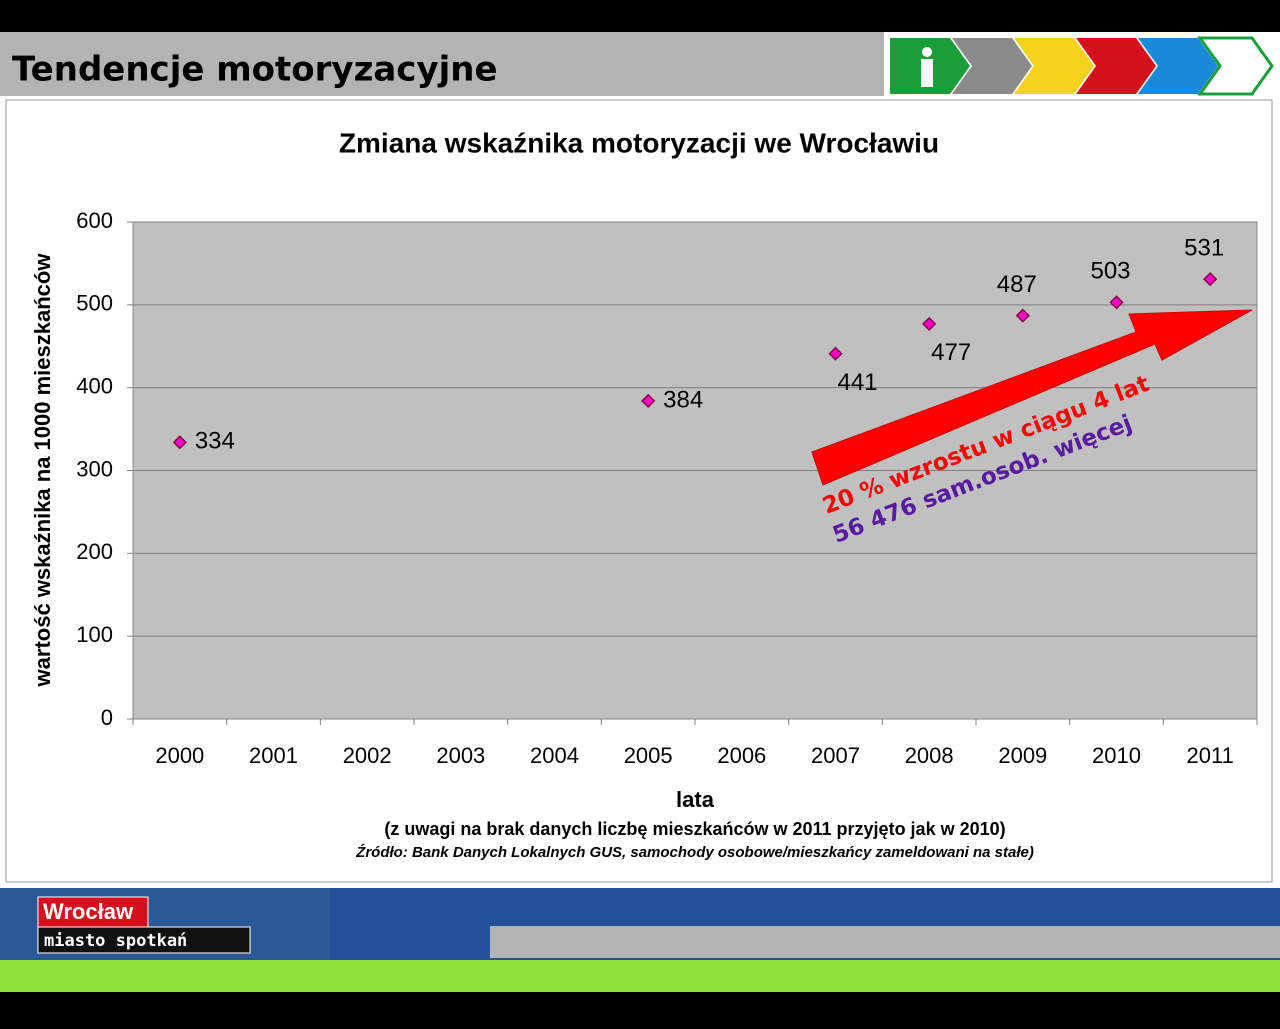 Image resolution: width=1280 pixels, height=1029 pixels. What do you see at coordinates (273, 755) in the screenshot?
I see `x-tick-label: 2001` at bounding box center [273, 755].